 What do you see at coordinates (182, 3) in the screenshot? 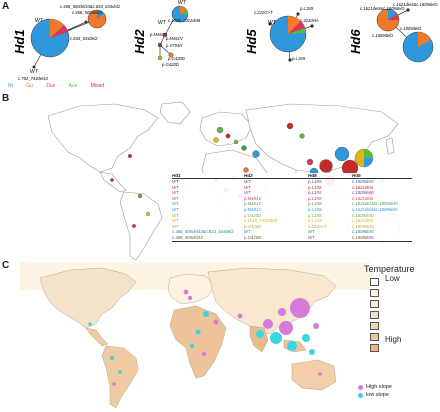
I see `hd2-node-0: WT` at bounding box center [182, 3].